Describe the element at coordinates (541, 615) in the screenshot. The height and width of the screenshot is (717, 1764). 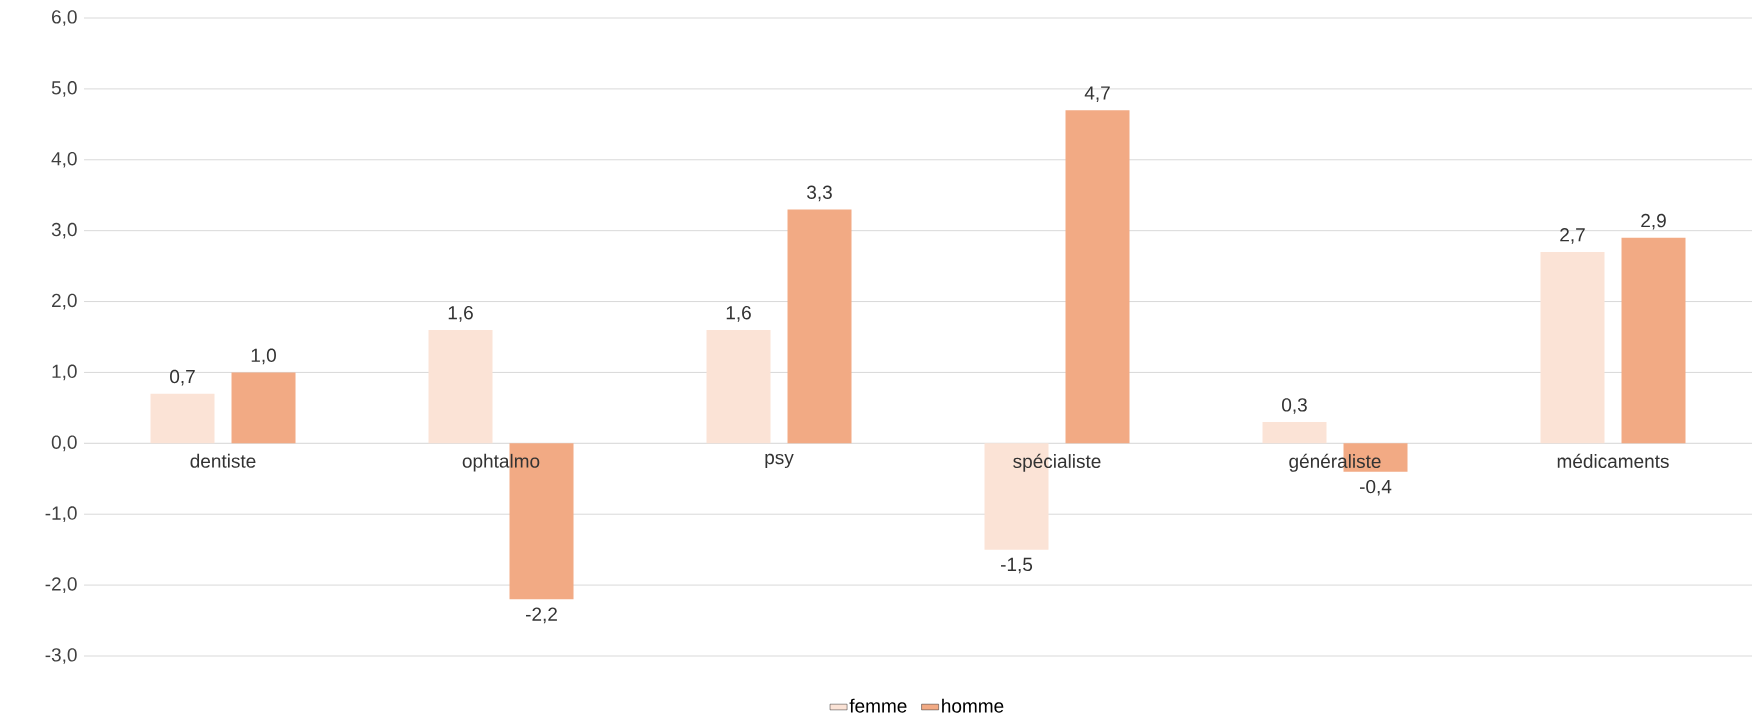
I see `data-label: -2,2` at that location.